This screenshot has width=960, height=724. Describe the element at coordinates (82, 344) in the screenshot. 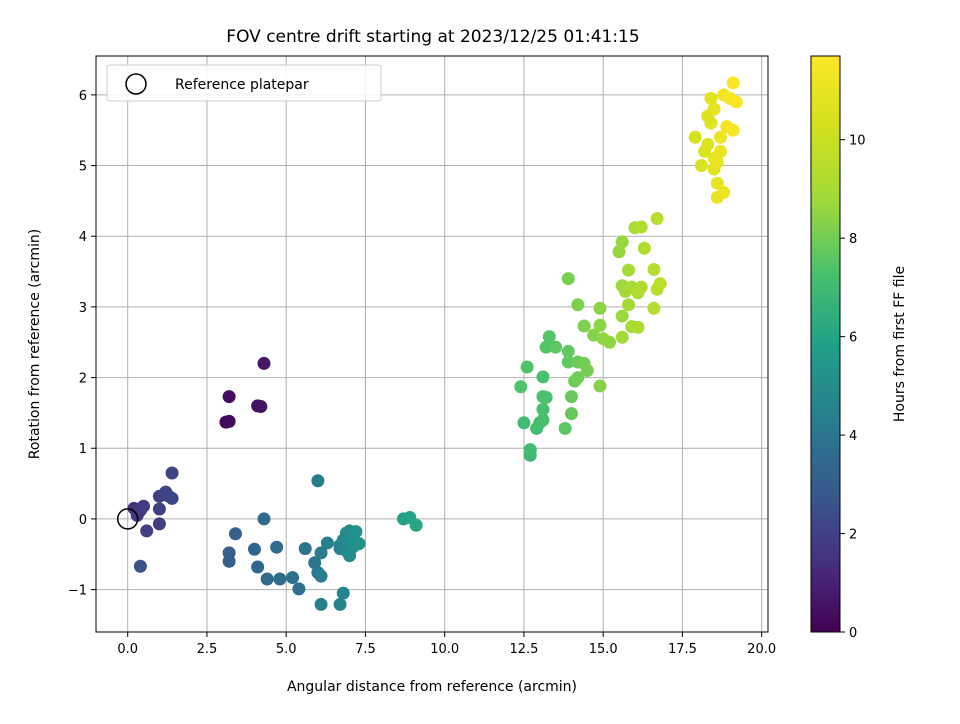

I see `y-axis-ticks: −1 0 1 2 3 4 5 6` at that location.